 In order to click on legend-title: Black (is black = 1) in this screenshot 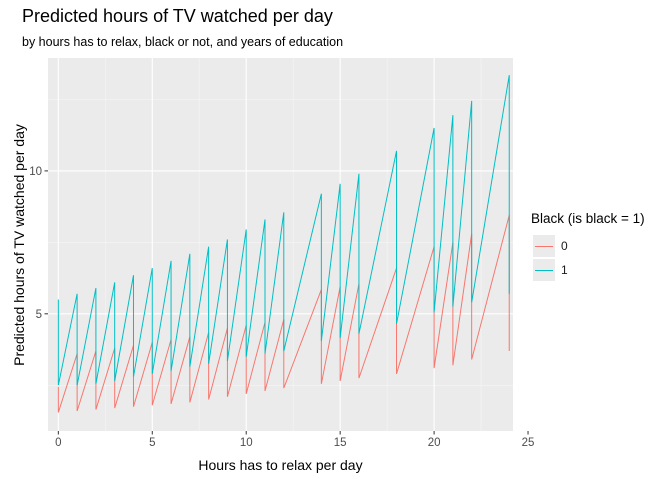, I will do `click(588, 218)`.